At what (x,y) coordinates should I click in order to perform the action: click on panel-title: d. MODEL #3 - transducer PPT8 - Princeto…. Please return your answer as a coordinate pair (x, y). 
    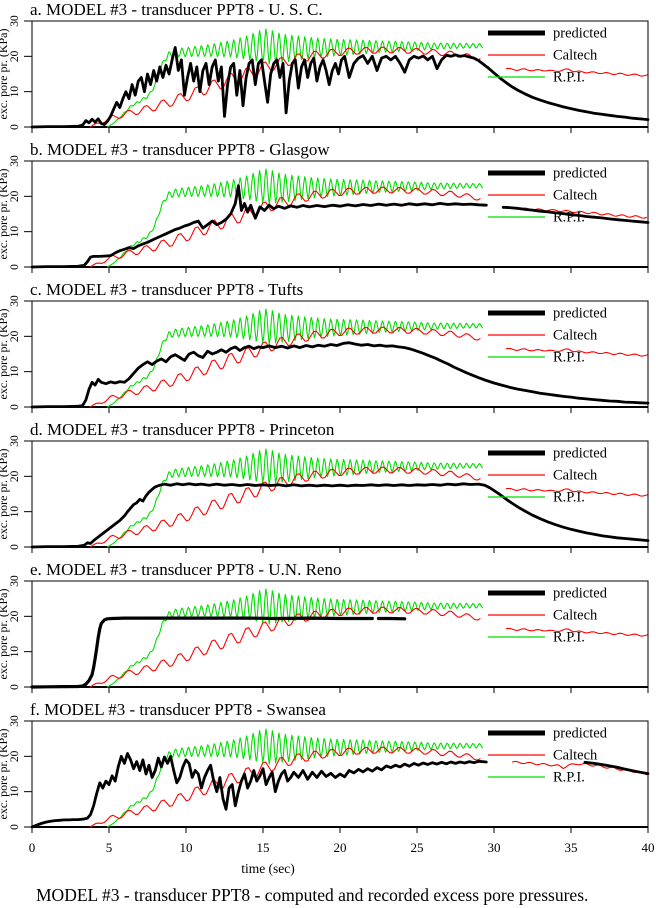
    Looking at the image, I should click on (182, 429).